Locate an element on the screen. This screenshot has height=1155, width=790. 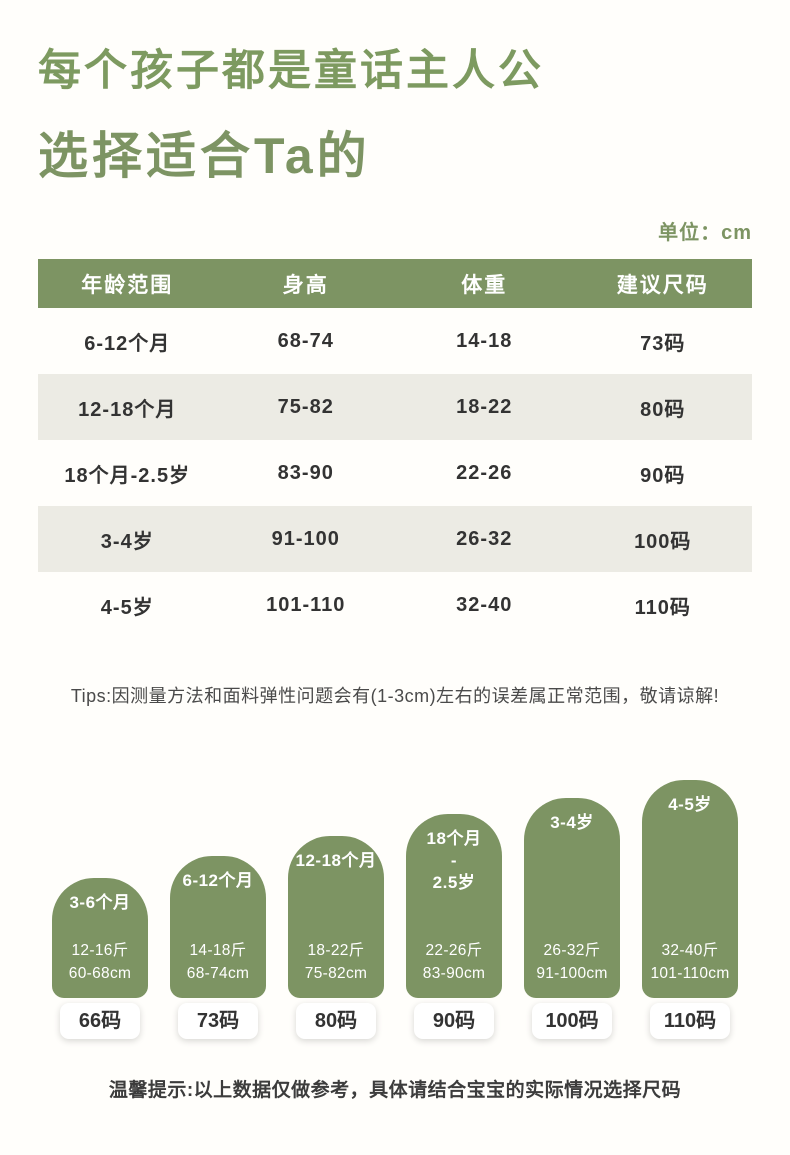
table-row: 3-4岁 91-100 26-32 100码 is located at coordinates (395, 539).